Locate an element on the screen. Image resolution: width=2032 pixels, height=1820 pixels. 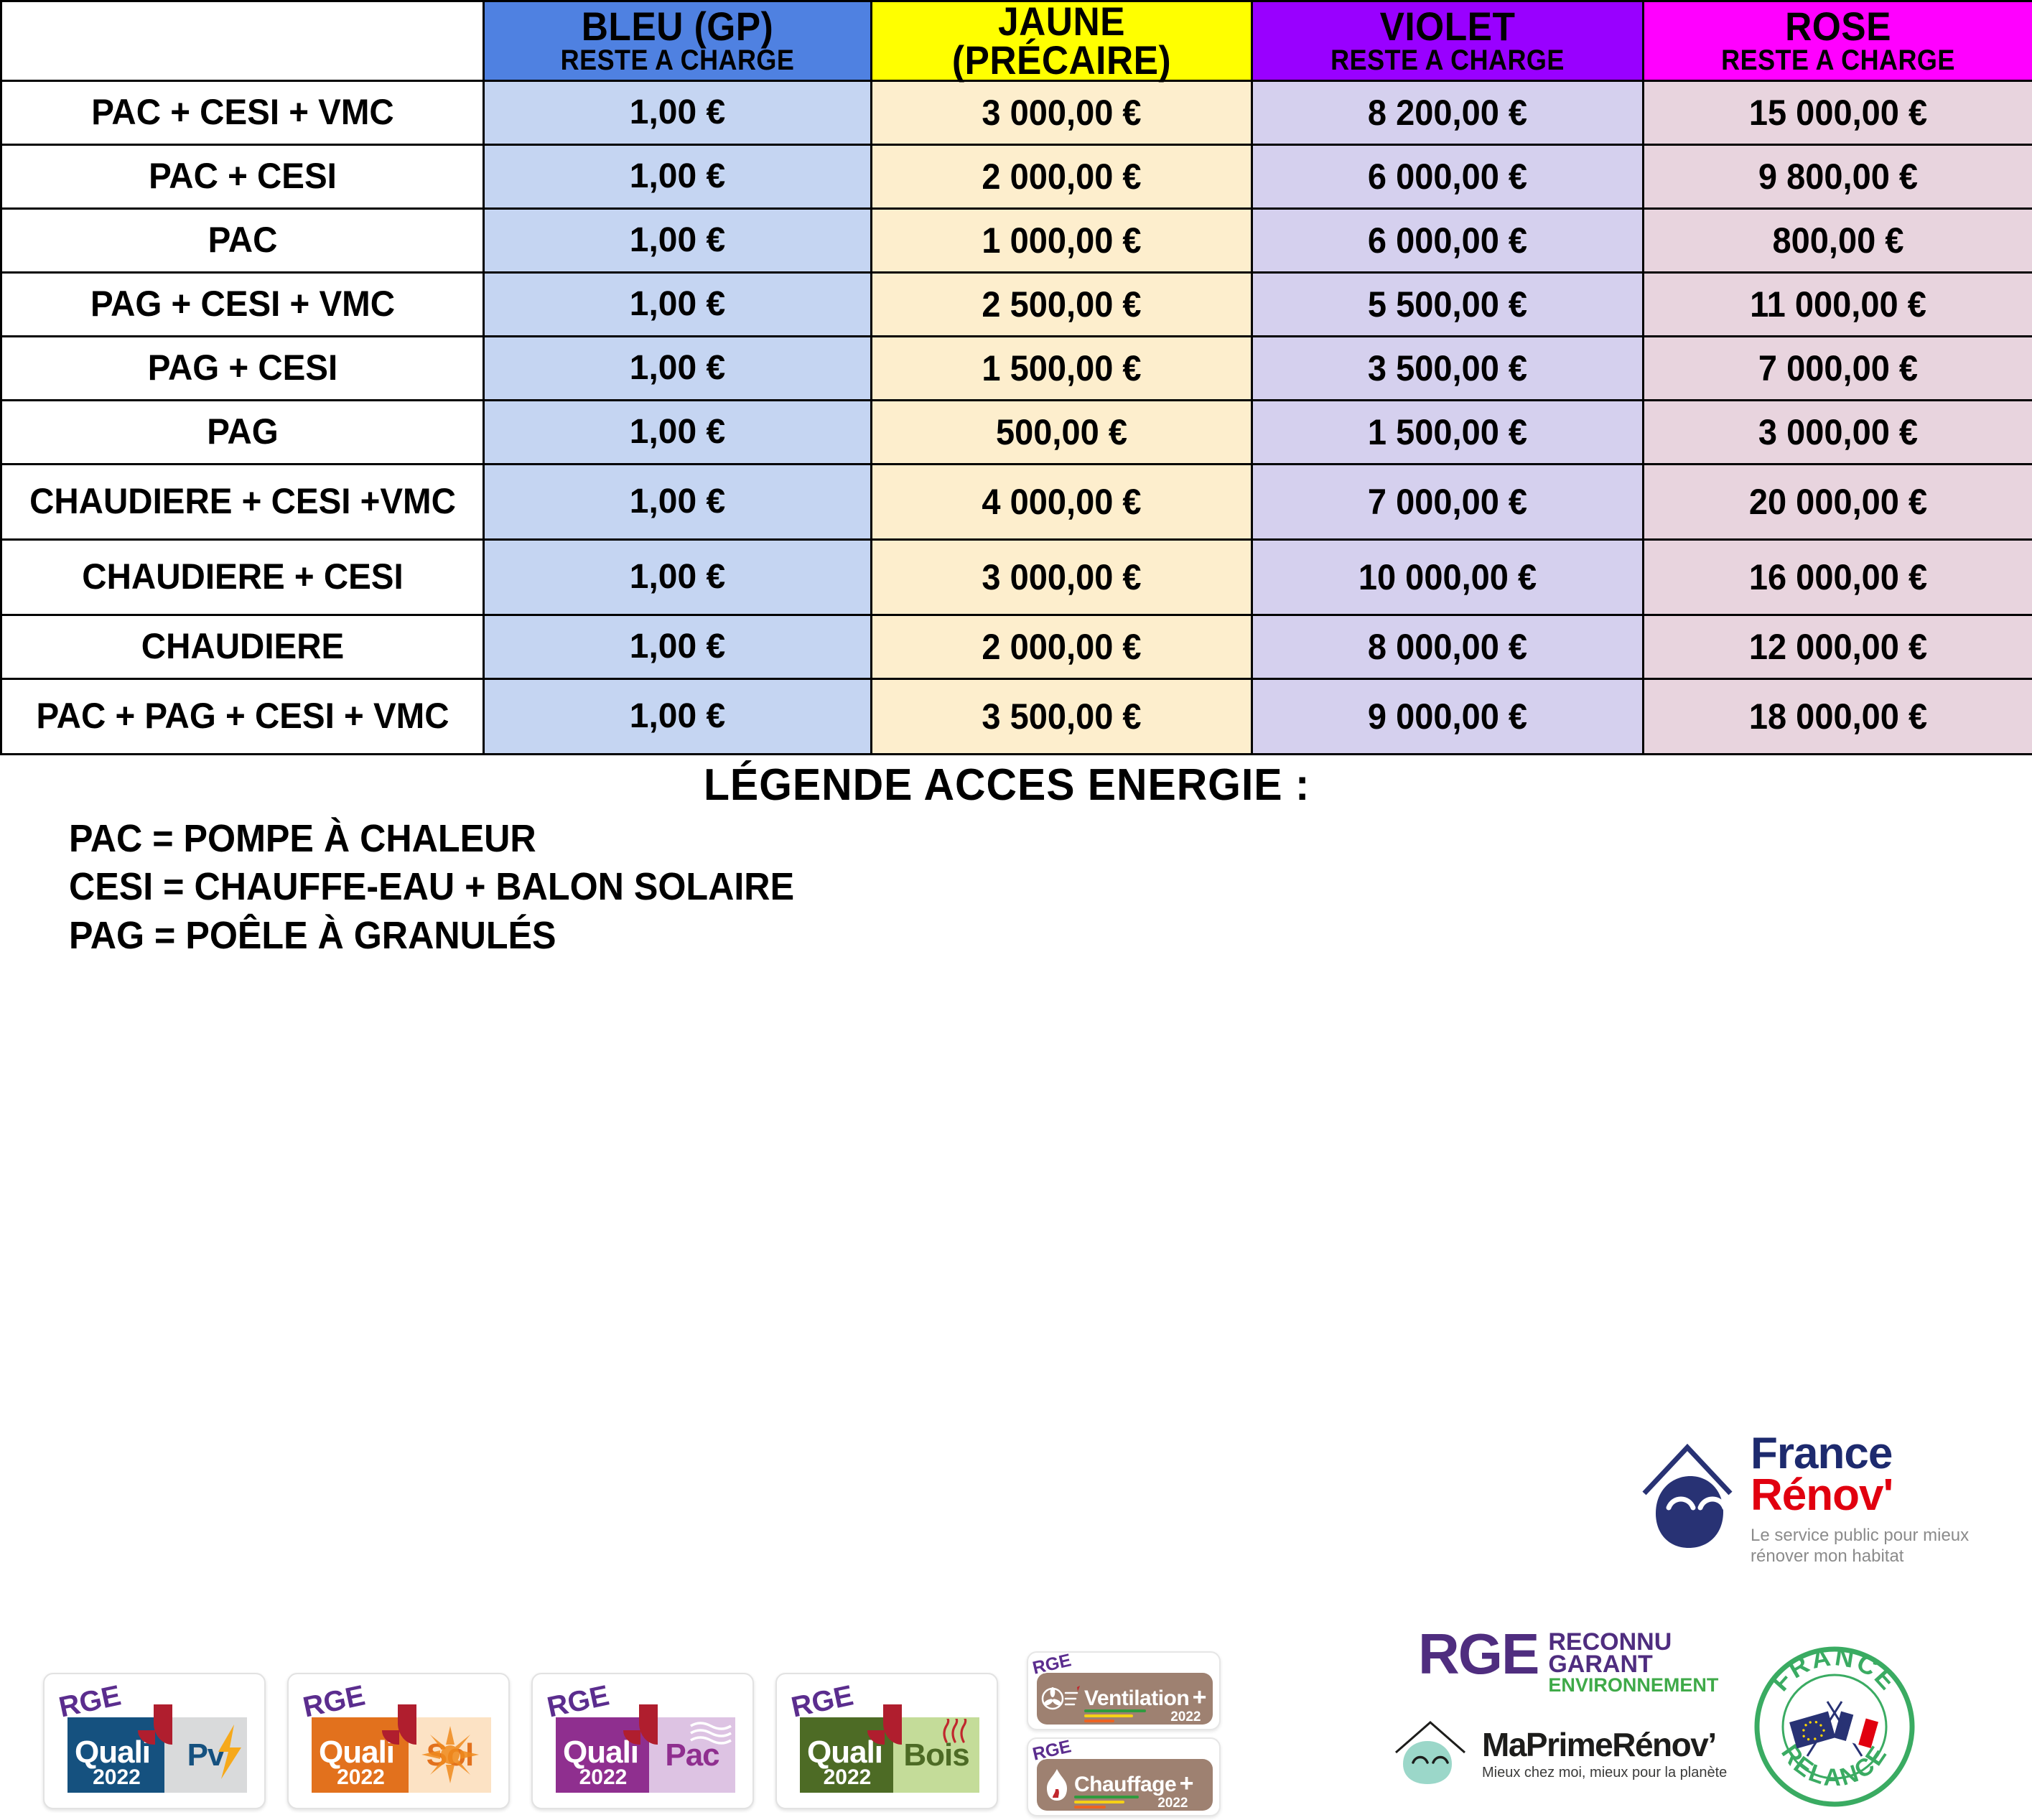
rge-garant-logo: RGE RECONNU GARANT ENVIRONNEMENT is located at coordinates (1568, 1659).